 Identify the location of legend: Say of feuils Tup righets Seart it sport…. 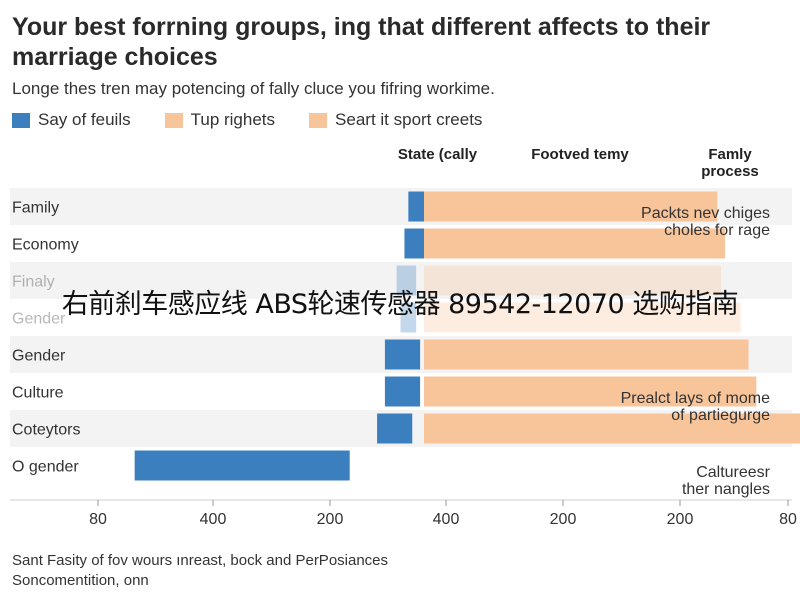
(247, 120).